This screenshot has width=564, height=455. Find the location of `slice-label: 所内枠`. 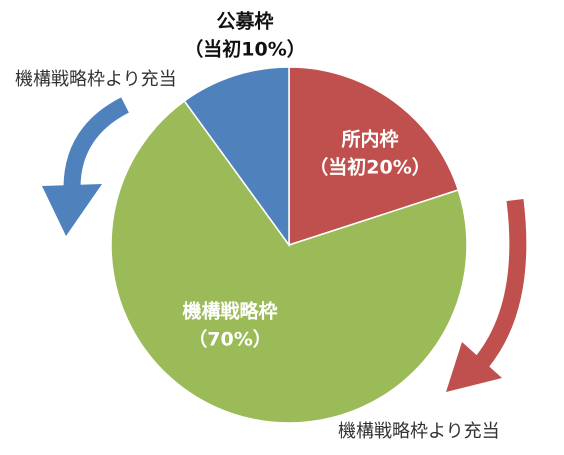

slice-label: 所内枠 is located at coordinates (369, 139).